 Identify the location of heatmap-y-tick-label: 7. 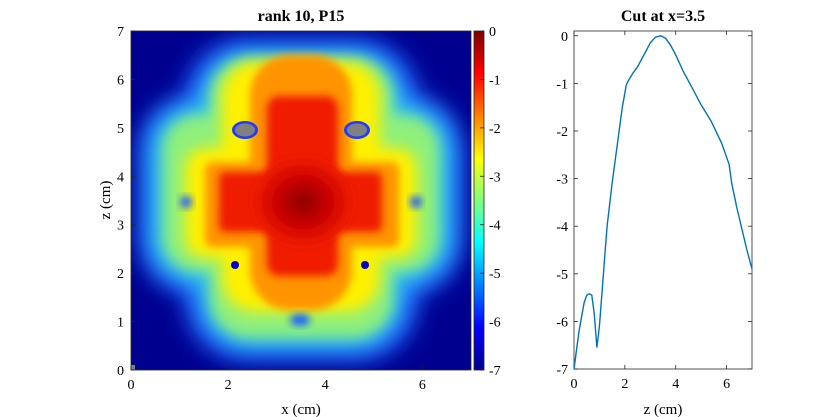
(120, 32).